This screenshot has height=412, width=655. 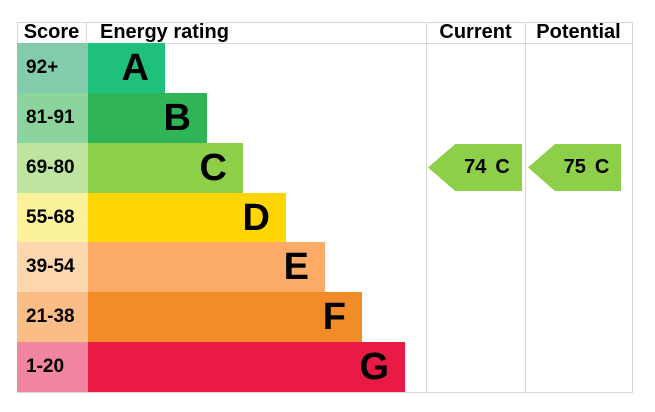 I want to click on current-rating-arrow: 74 C, so click(x=475, y=167).